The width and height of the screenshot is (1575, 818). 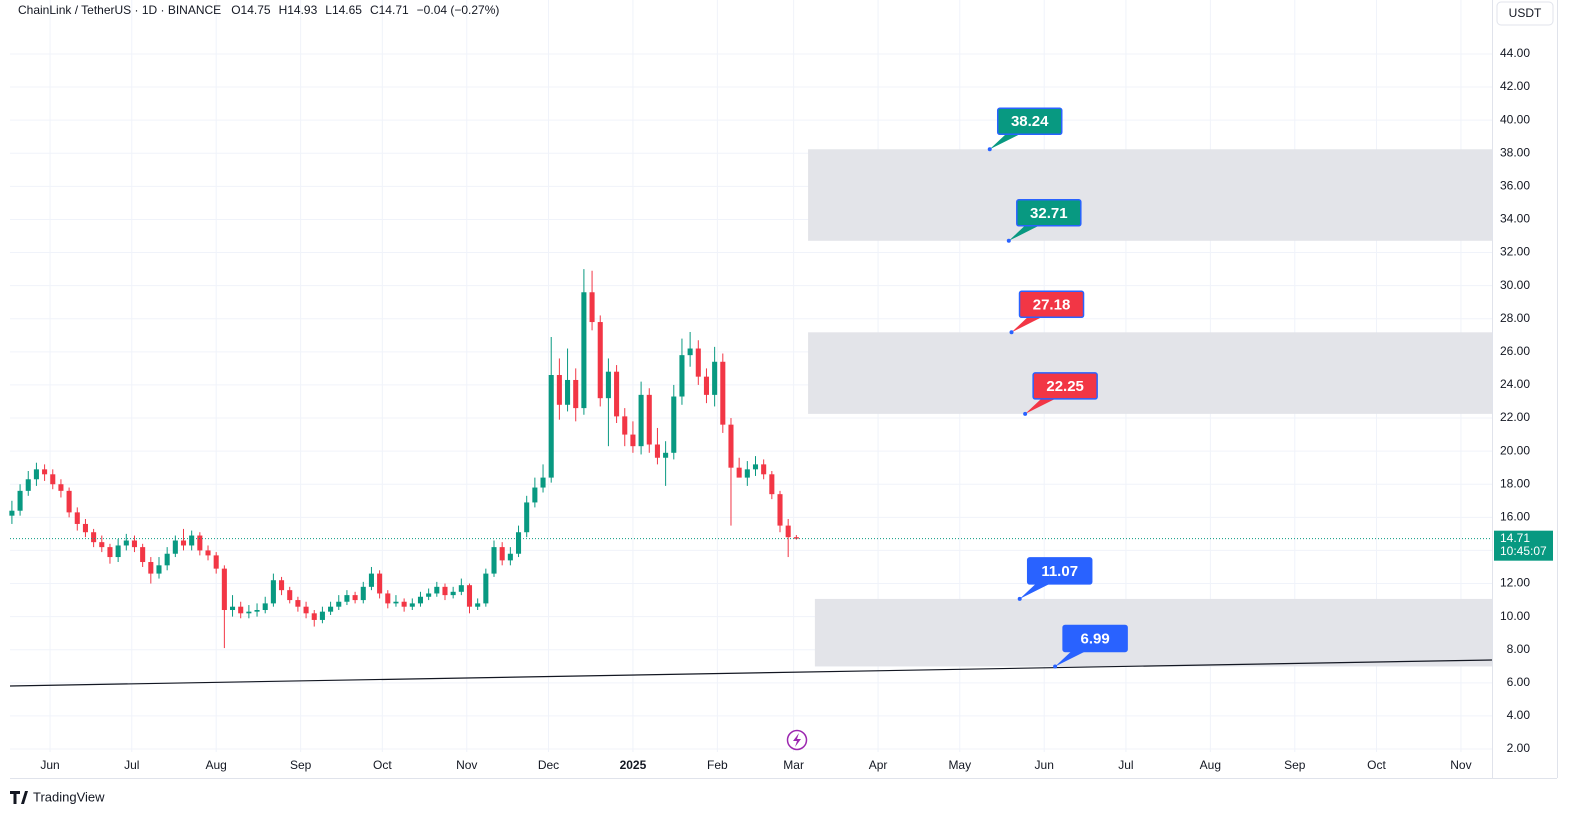 I want to click on x-tick-label: Jun, so click(x=49, y=765).